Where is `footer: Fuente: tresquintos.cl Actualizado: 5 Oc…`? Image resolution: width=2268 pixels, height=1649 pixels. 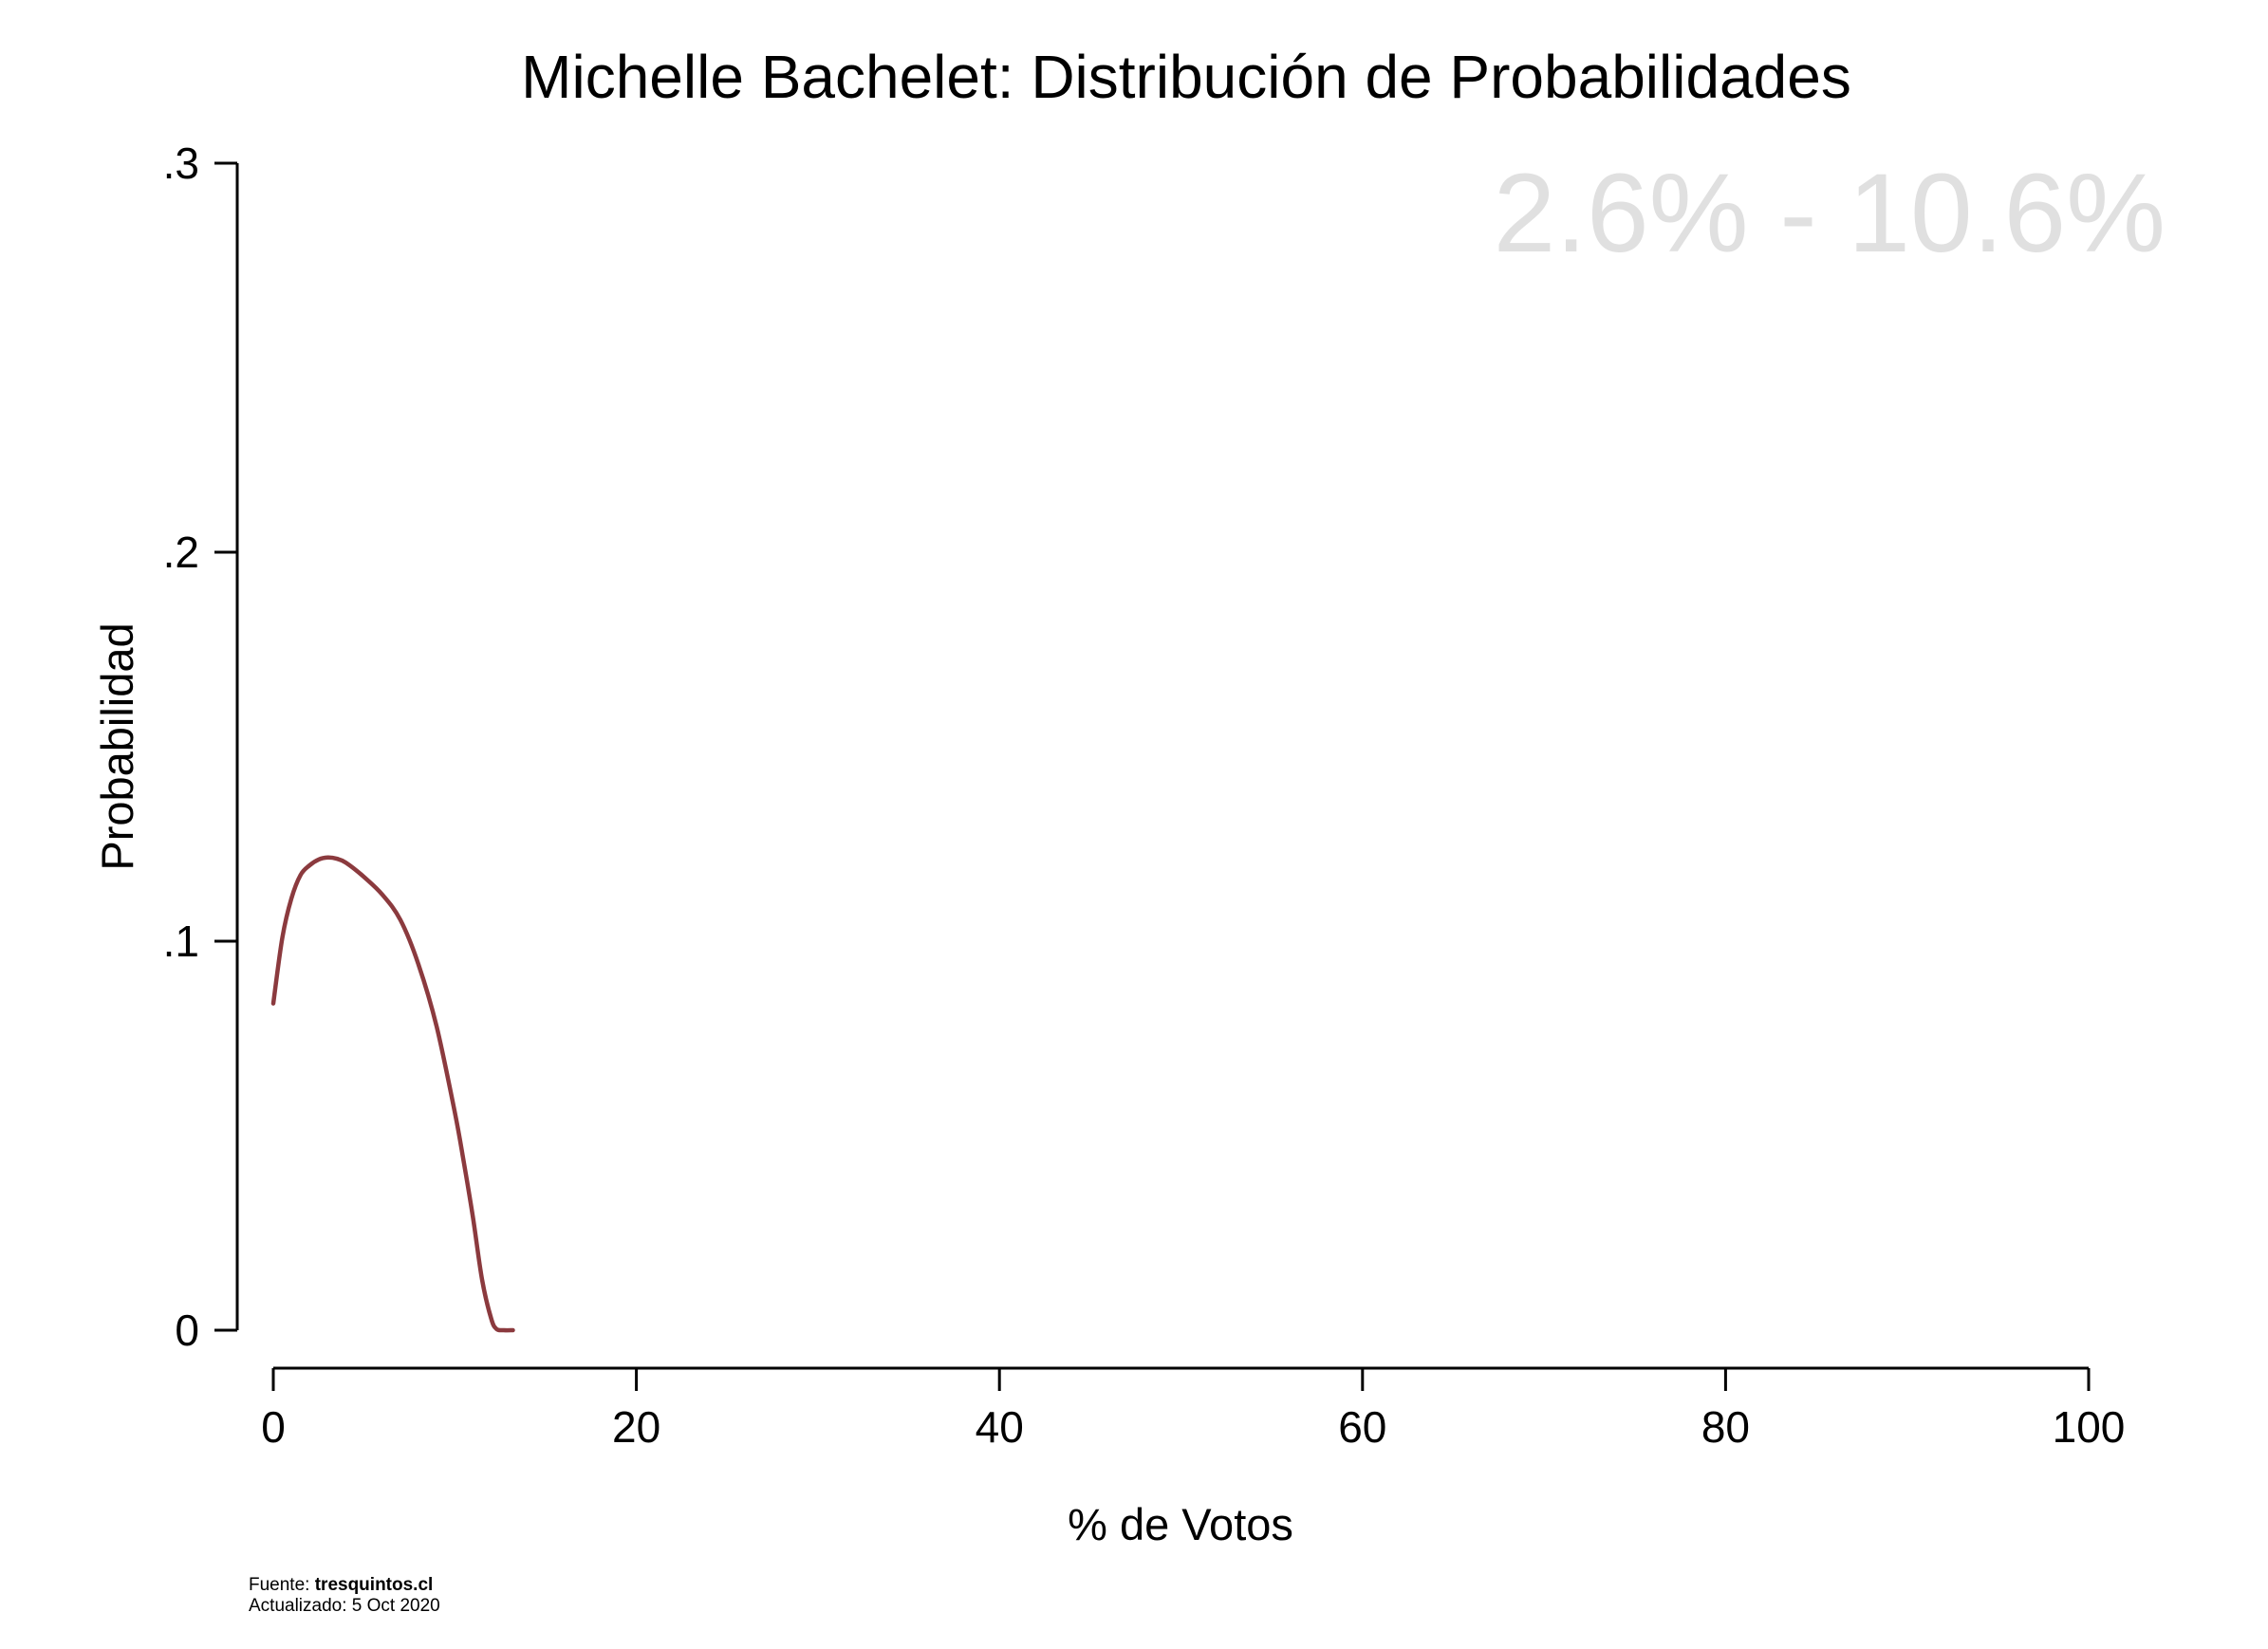
footer: Fuente: tresquintos.cl Actualizado: 5 Oc… is located at coordinates (344, 1596).